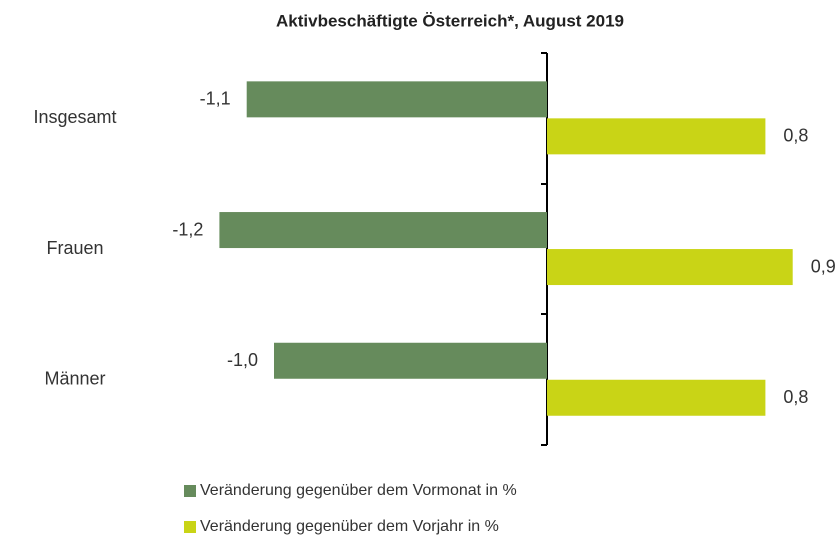  I want to click on y-tick-label: Insgesamt, so click(74, 117).